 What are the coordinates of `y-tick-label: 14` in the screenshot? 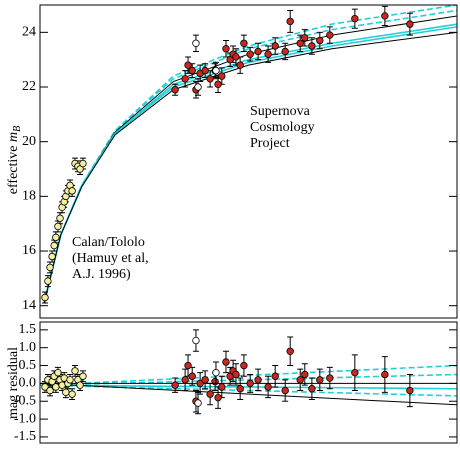 It's located at (29, 305).